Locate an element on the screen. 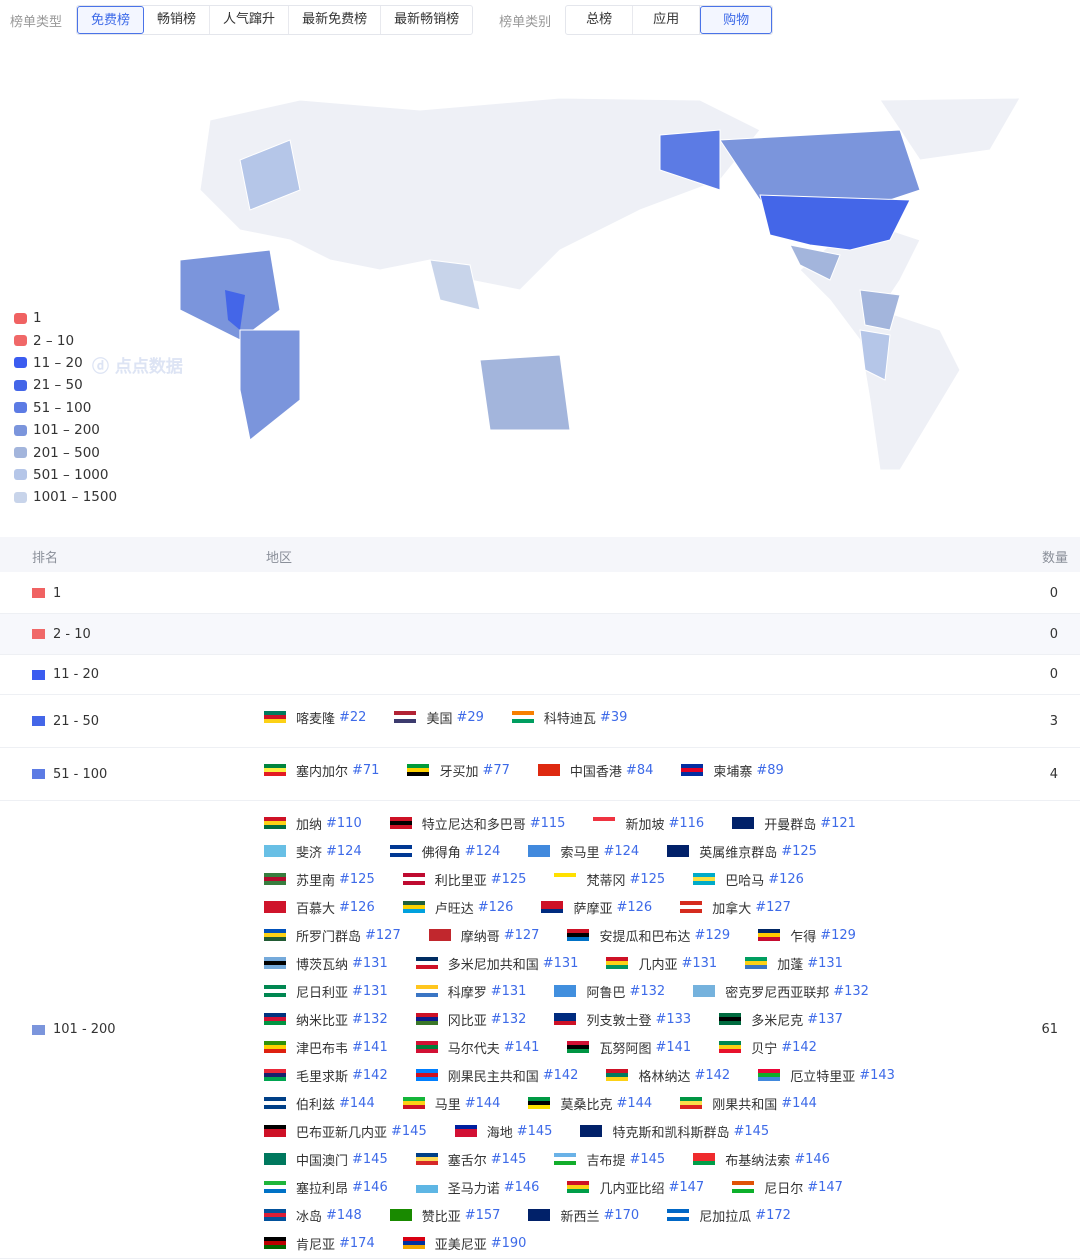 Image resolution: width=1080 pixels, height=1259 pixels. country-item: 吉布提 #145 is located at coordinates (609, 1159).